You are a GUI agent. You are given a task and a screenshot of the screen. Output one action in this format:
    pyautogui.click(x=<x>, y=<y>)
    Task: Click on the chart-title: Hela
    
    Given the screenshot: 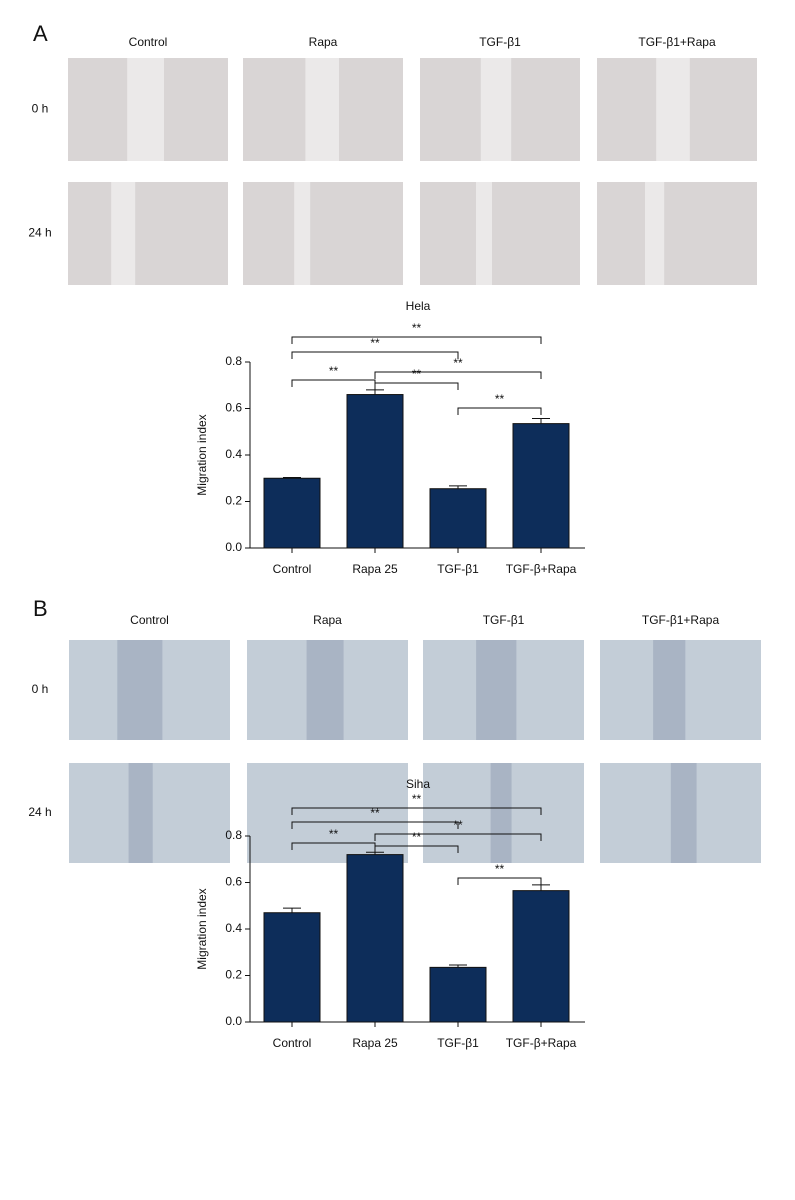 What is the action you would take?
    pyautogui.click(x=418, y=306)
    